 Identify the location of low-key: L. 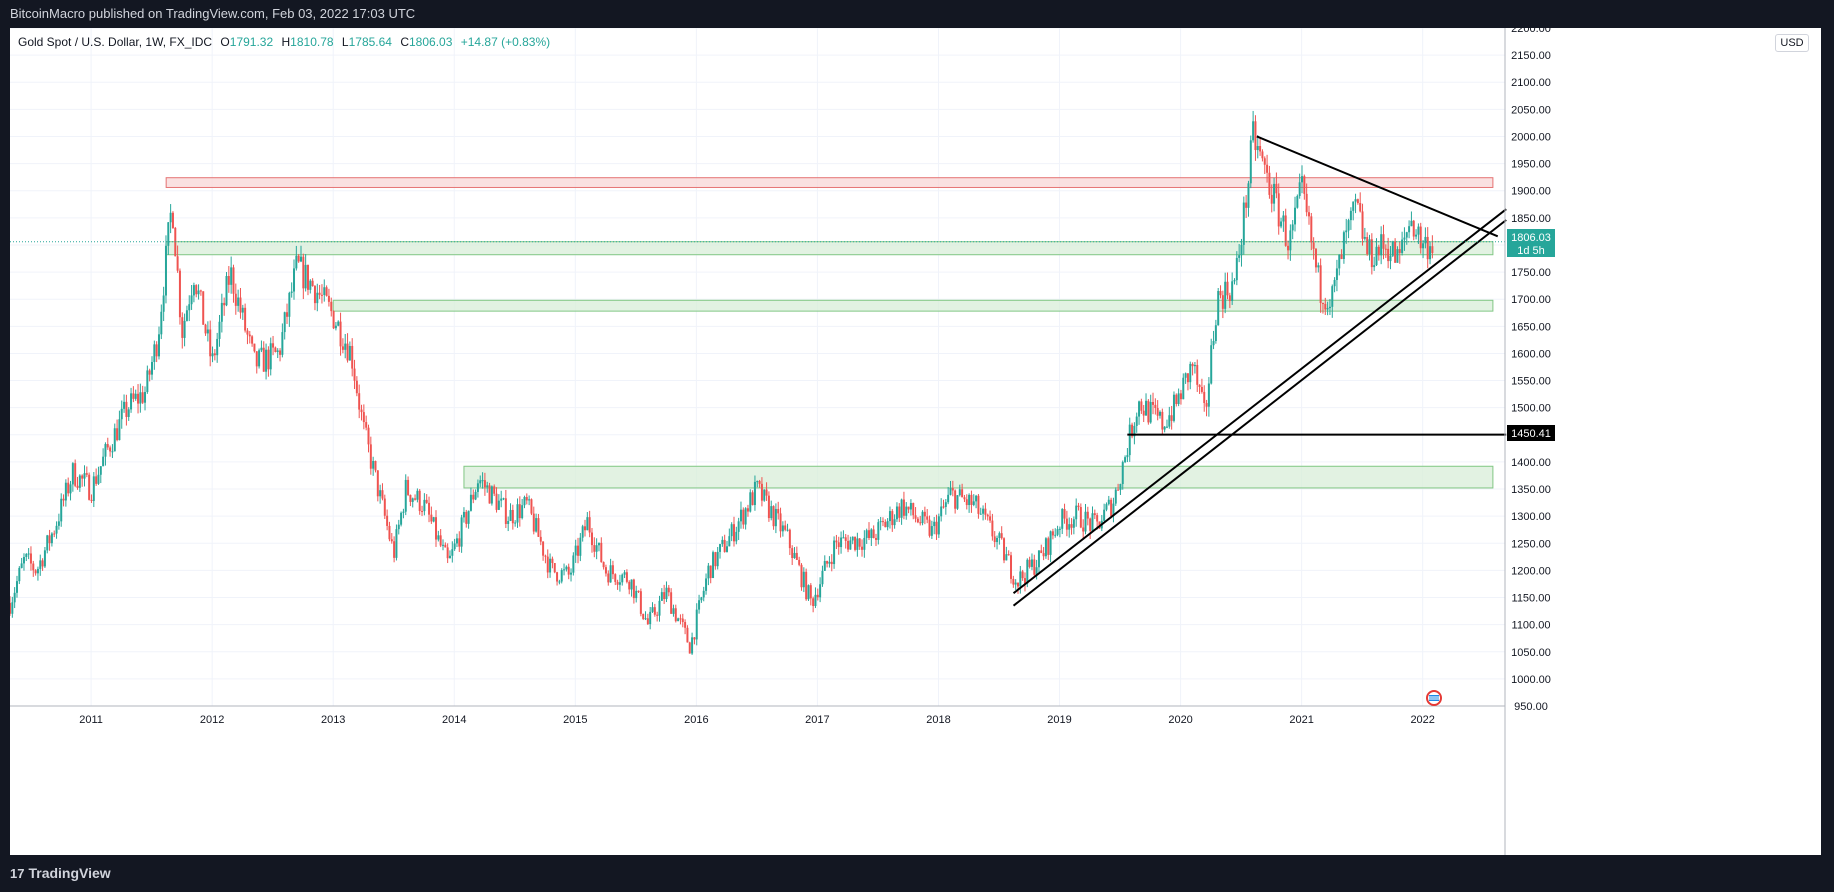
(345, 42).